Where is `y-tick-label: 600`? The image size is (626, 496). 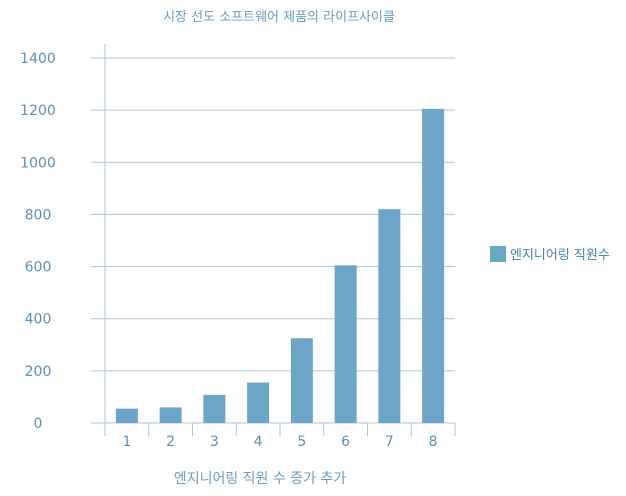
y-tick-label: 600 is located at coordinates (38, 268).